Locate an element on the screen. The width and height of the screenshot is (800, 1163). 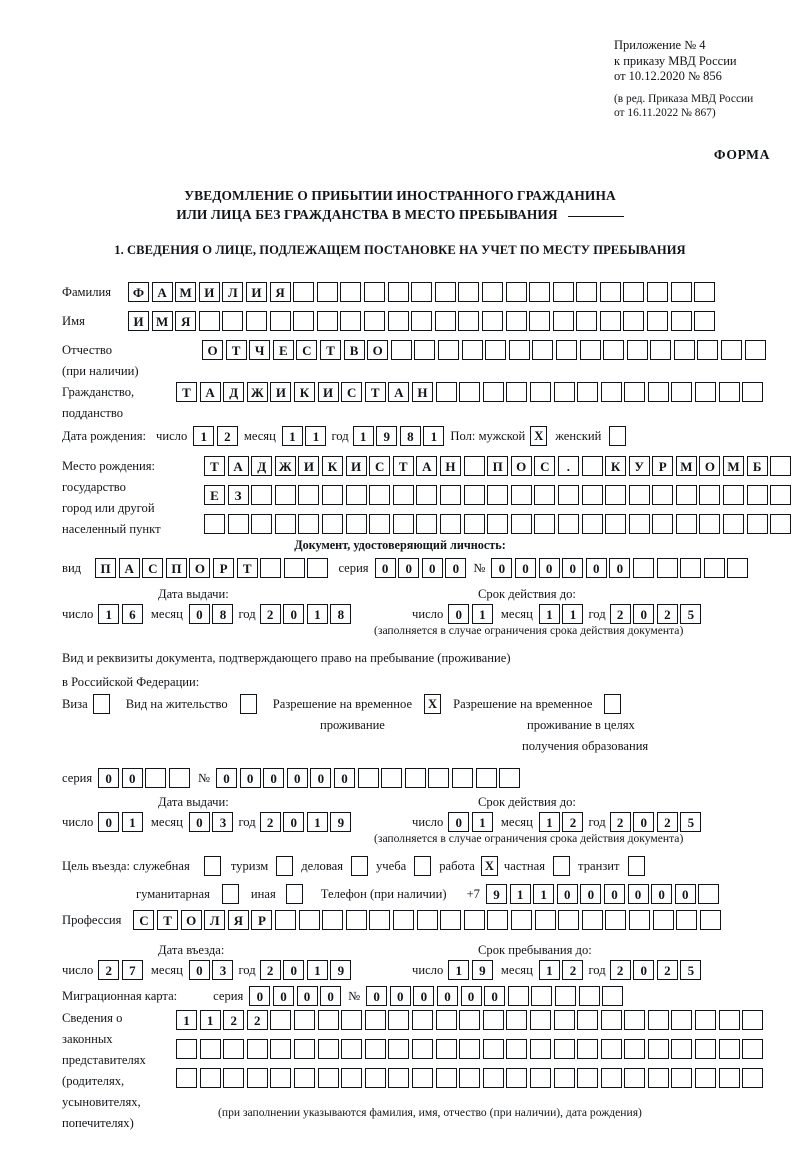
purpose-study-checkbox is located at coordinates (423, 866).